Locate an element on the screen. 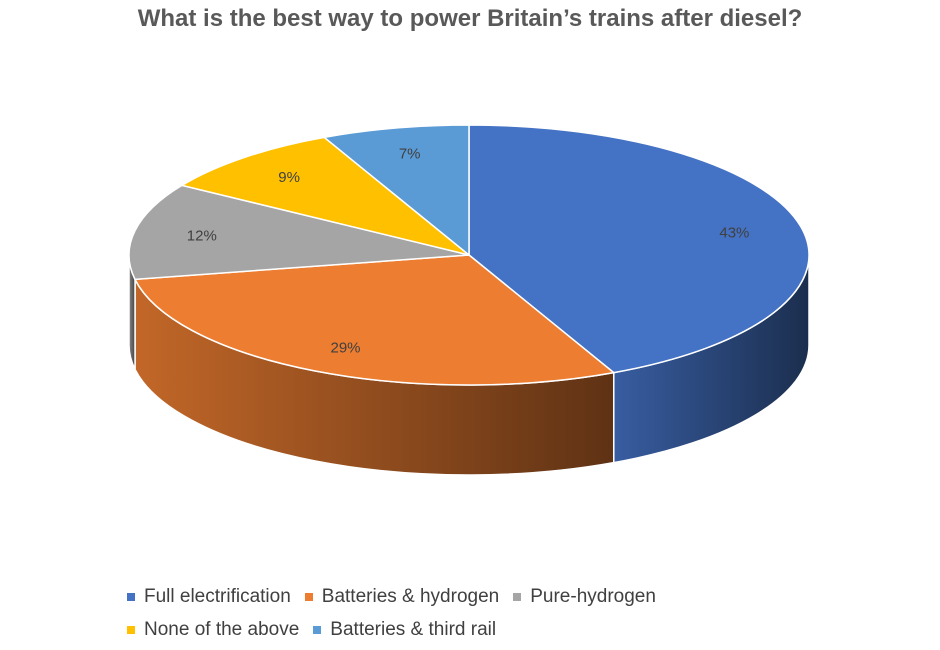  data-label-2: 12% is located at coordinates (202, 236).